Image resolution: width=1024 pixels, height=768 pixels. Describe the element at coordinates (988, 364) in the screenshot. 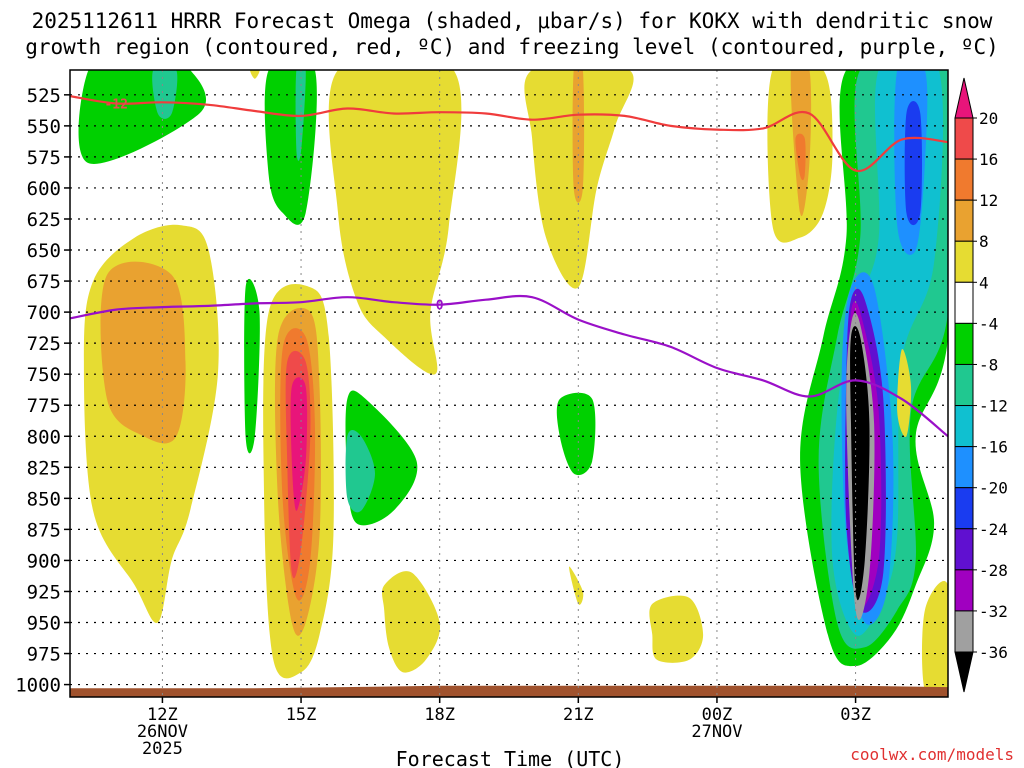

I see `colorbar-label: -8` at that location.